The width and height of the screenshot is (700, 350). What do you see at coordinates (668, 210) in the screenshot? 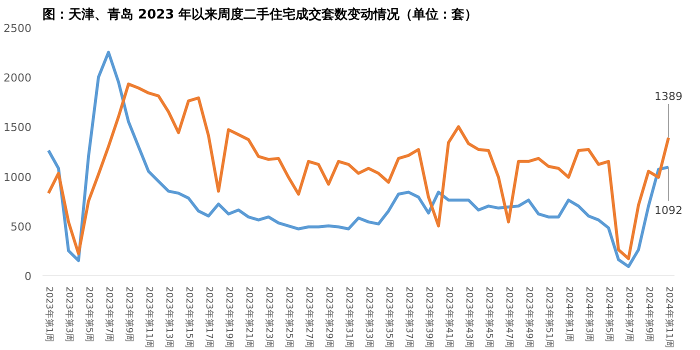
I see `annotation: 1092` at bounding box center [668, 210].